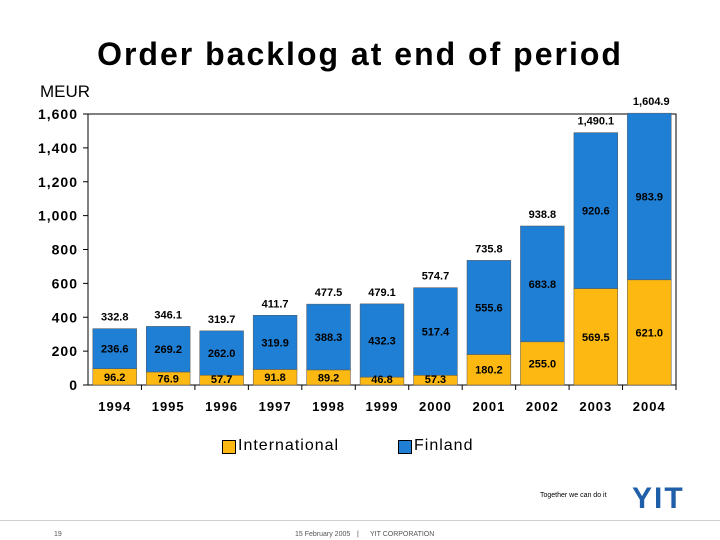 Image resolution: width=720 pixels, height=540 pixels. I want to click on bar-international-2001, so click(489, 370).